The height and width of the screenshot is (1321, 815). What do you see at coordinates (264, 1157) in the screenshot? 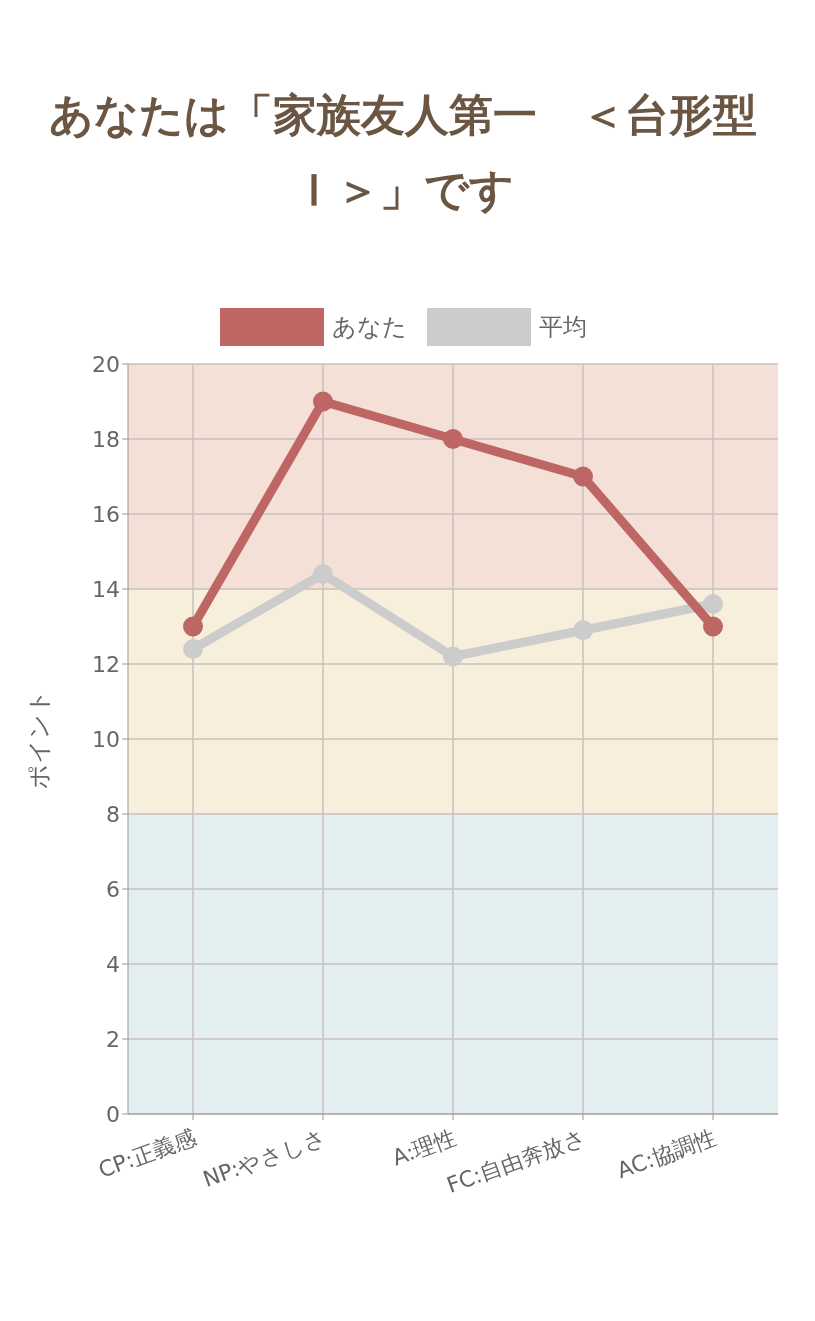
I see `x-tick-label: NP:やさしさ` at bounding box center [264, 1157].